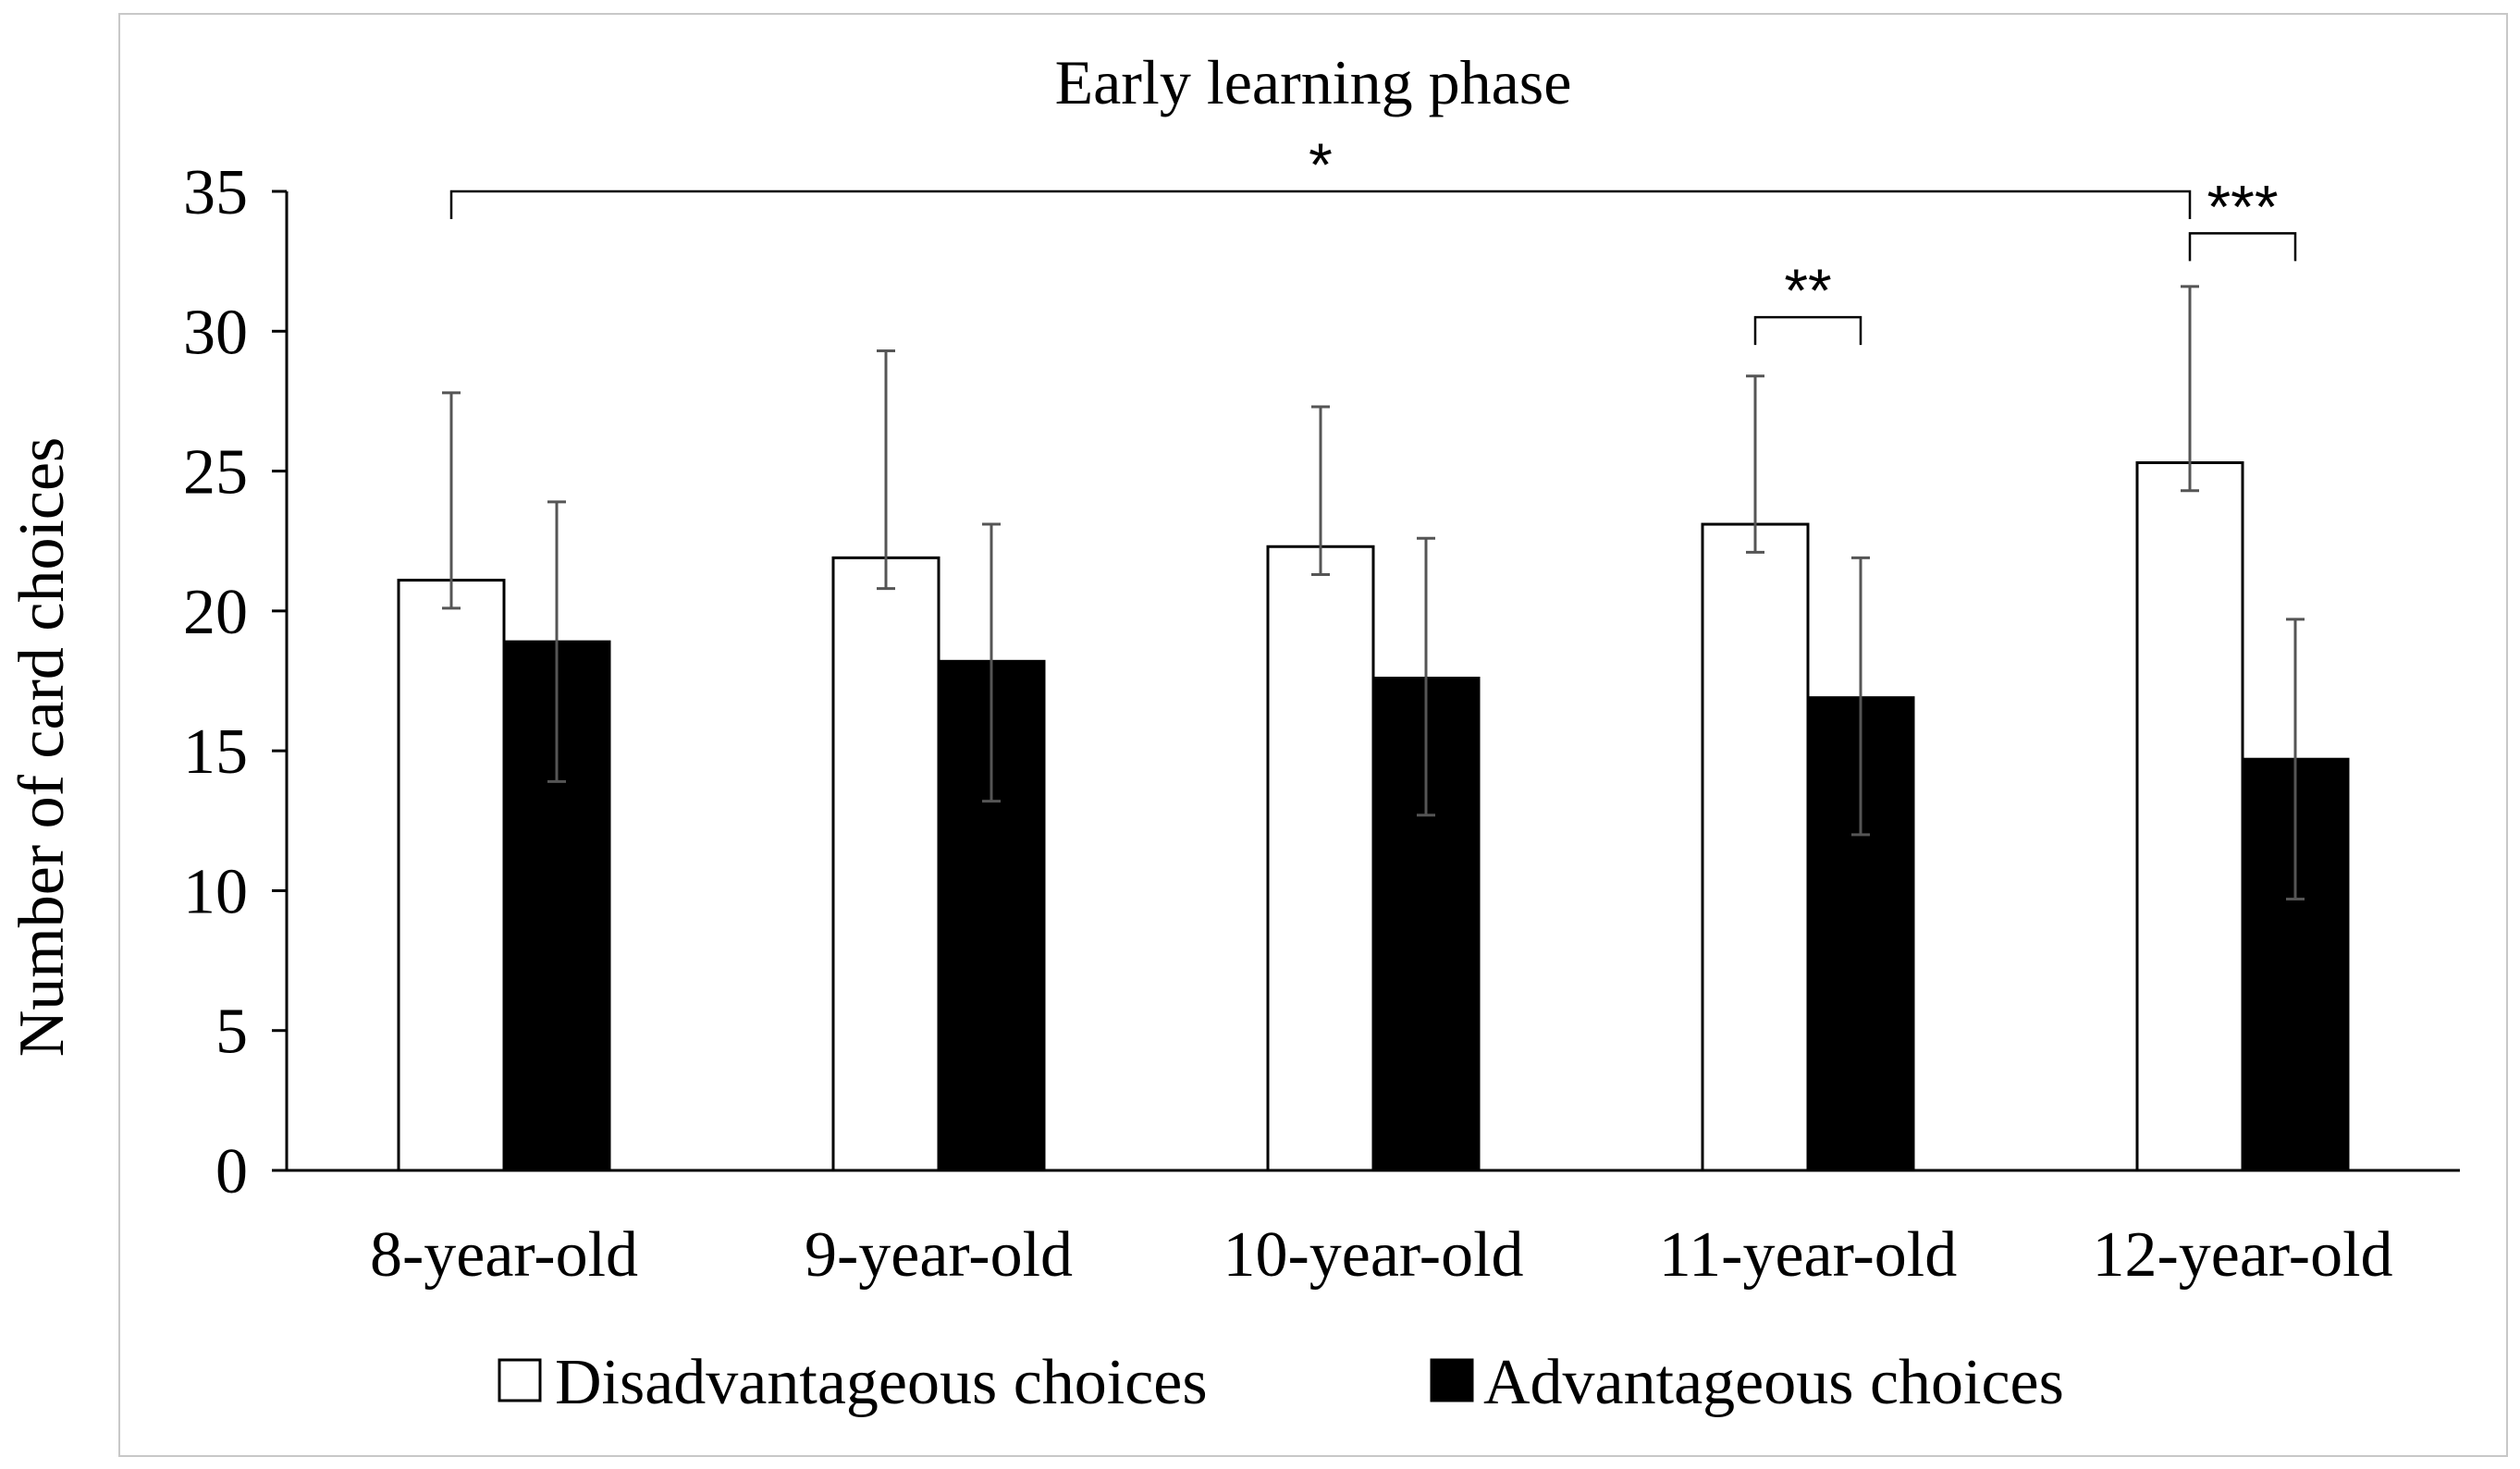 Image resolution: width=2520 pixels, height=1469 pixels. What do you see at coordinates (231, 1032) in the screenshot?
I see `y-tick-label: 5` at bounding box center [231, 1032].